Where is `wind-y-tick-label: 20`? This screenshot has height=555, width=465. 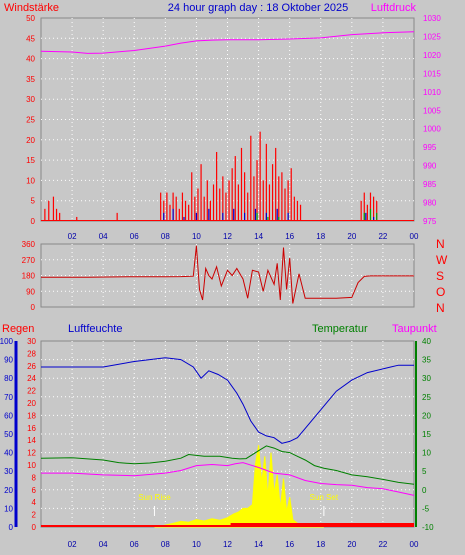
wind-y-tick-label: 20 is located at coordinates (30, 140).